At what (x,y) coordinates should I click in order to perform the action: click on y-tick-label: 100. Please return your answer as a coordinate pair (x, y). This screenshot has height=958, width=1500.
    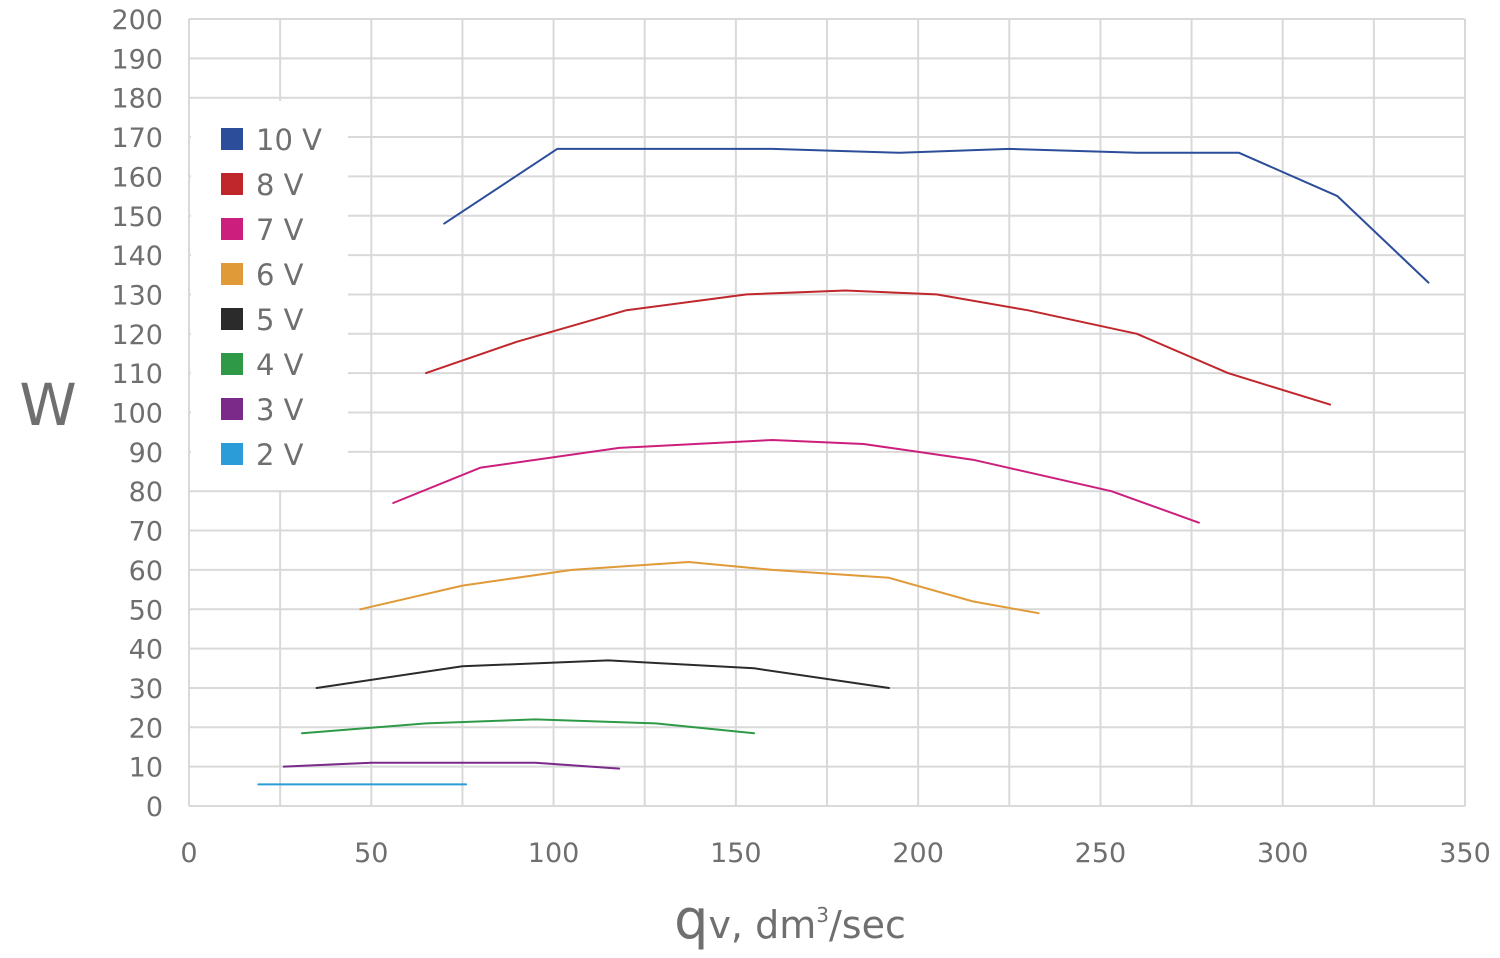
    Looking at the image, I should click on (137, 414).